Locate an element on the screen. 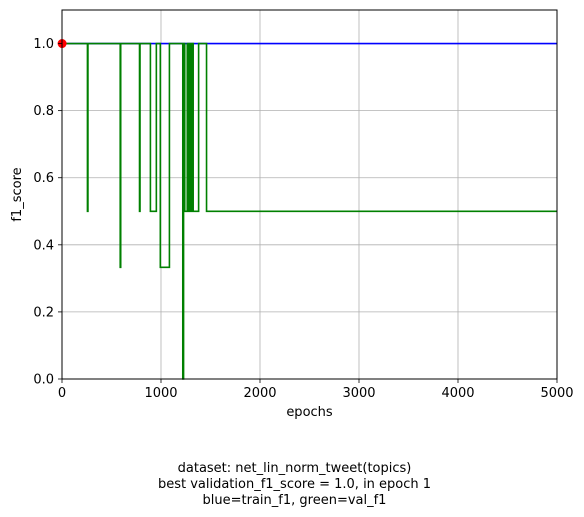 The height and width of the screenshot is (517, 584). x-tick-label: 4000 is located at coordinates (457, 393).